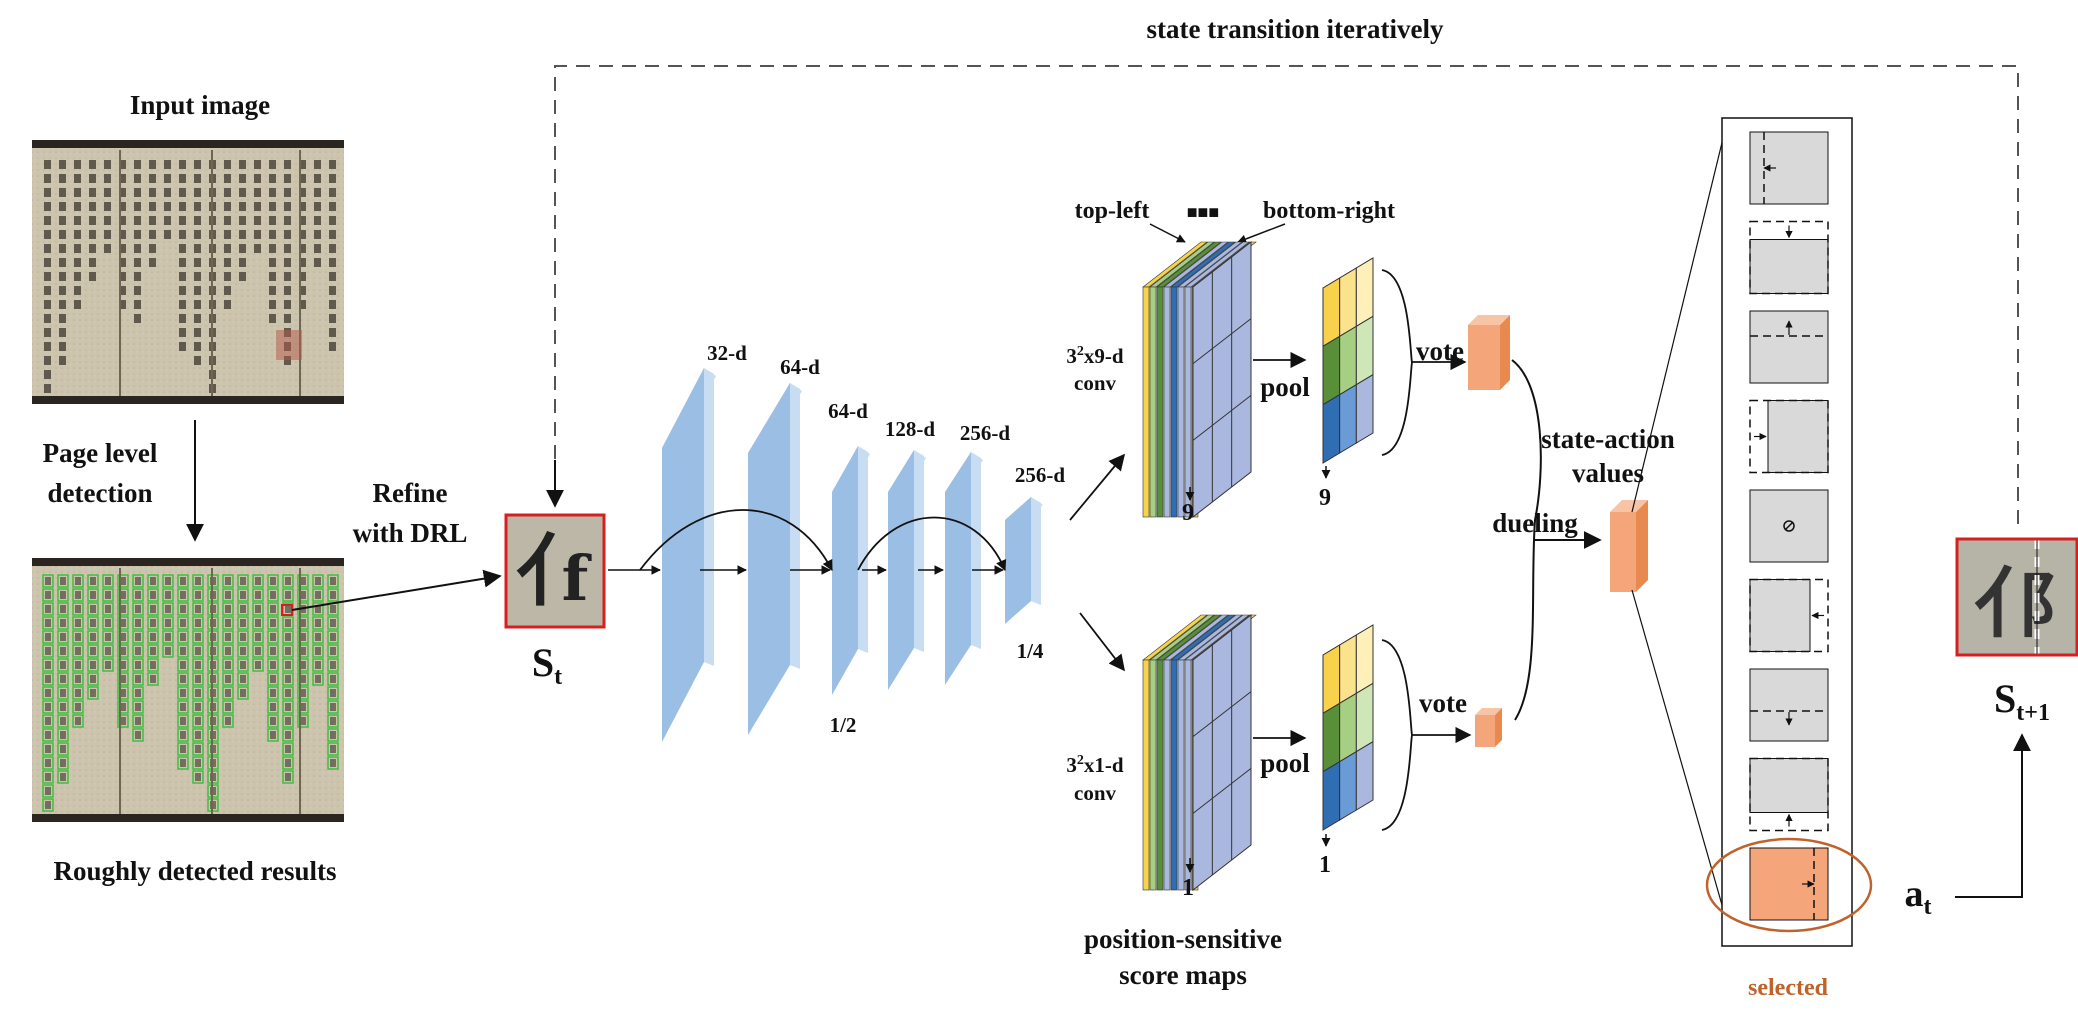 This screenshot has width=2078, height=1022. What do you see at coordinates (1789, 705) in the screenshot?
I see `action-top-expand` at bounding box center [1789, 705].